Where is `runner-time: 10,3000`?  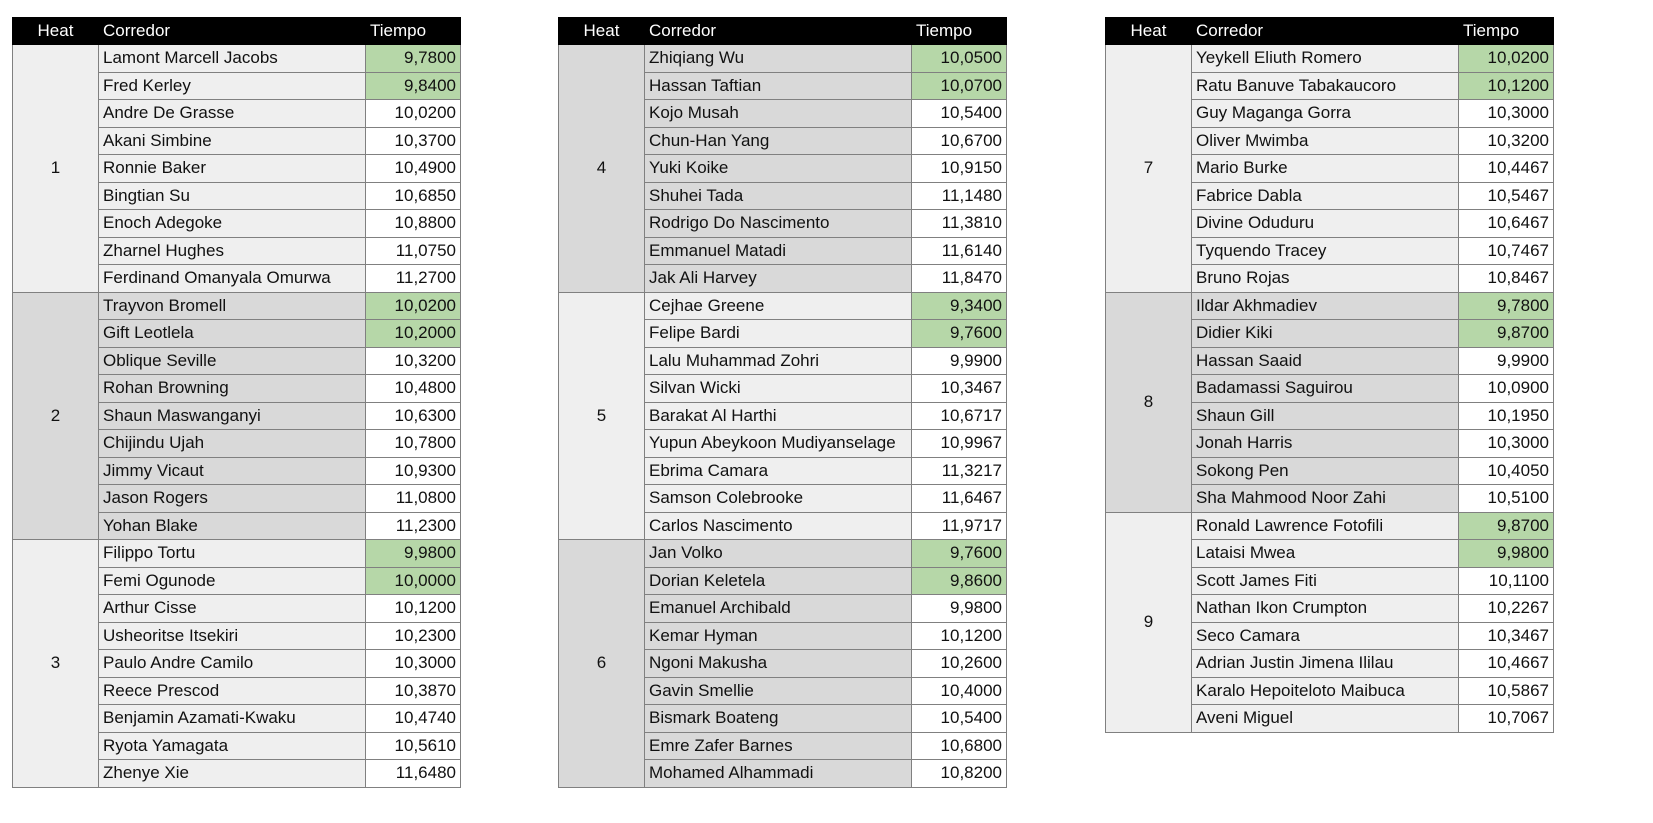
runner-time: 10,3000 is located at coordinates (413, 663).